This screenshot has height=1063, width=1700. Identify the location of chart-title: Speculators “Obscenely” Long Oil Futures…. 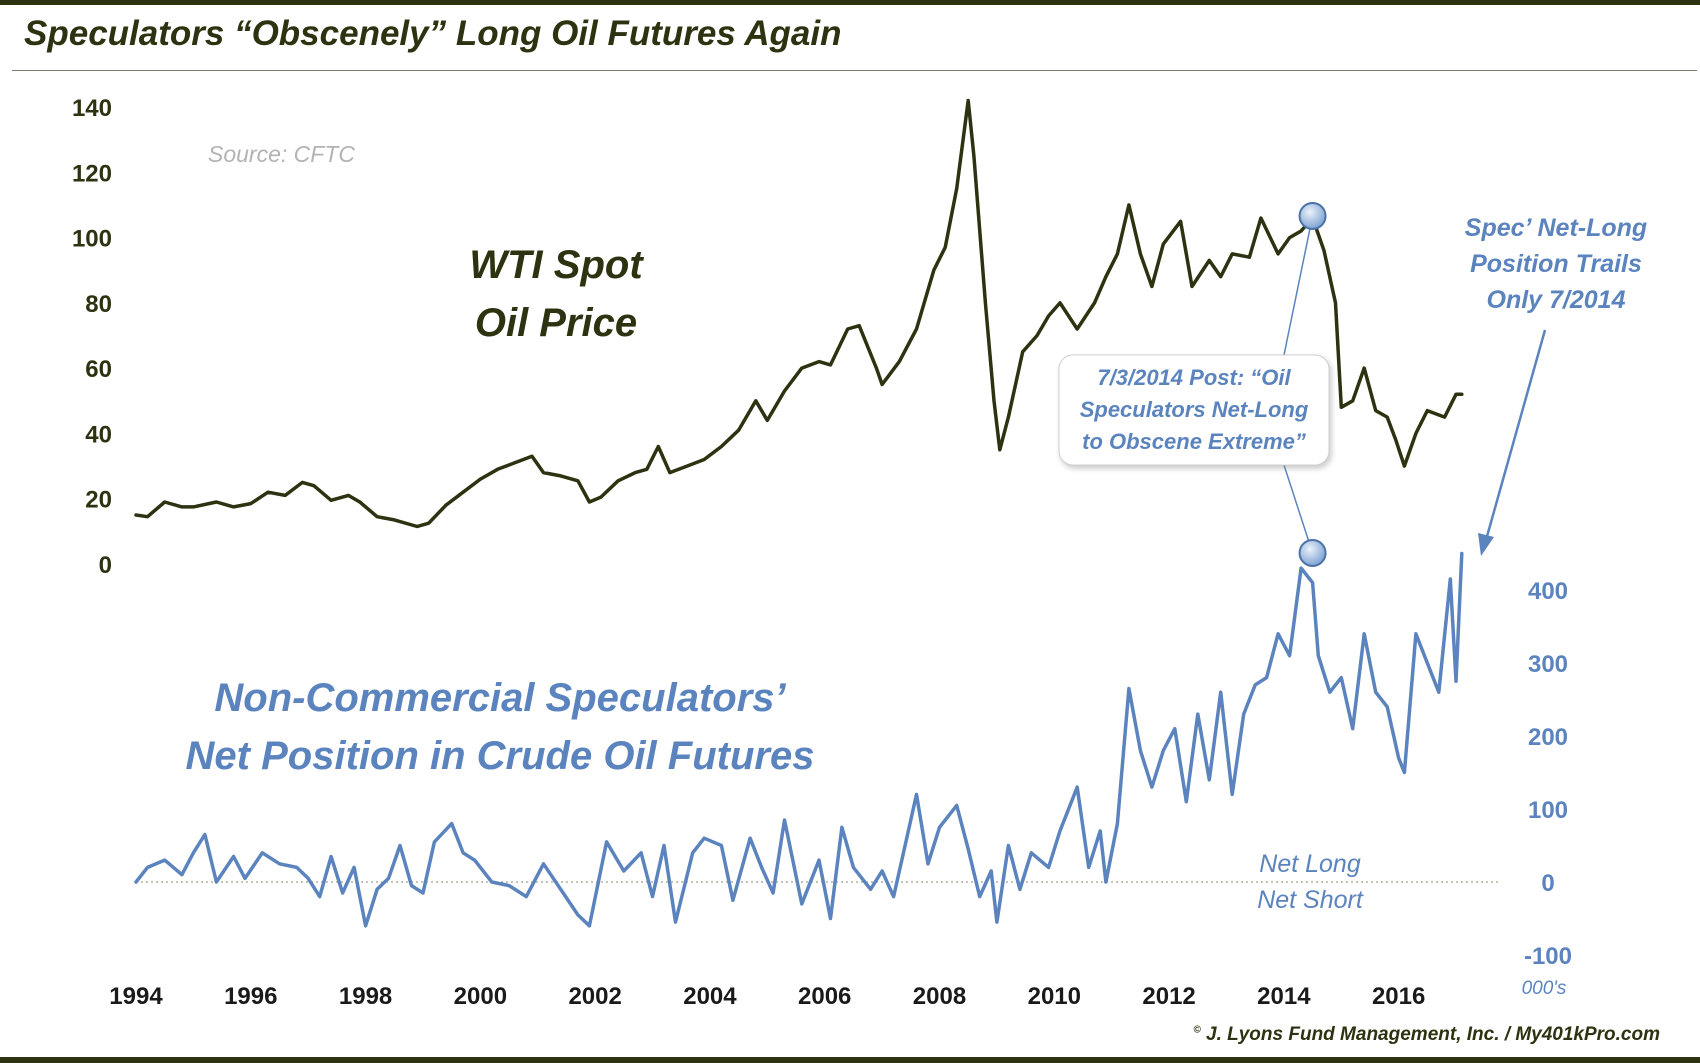
(433, 33).